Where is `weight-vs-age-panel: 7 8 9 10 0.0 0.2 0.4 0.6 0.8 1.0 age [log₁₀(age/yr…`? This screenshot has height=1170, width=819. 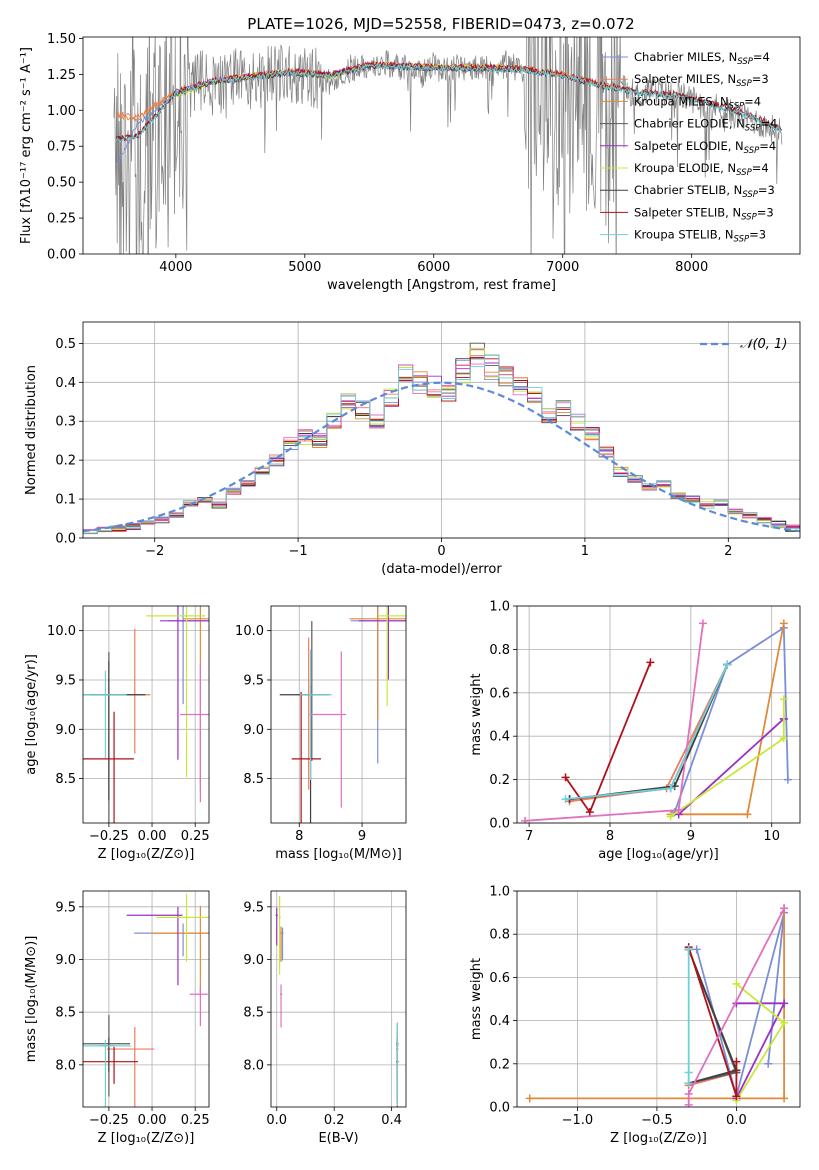
weight-vs-age-panel: 7 8 9 10 0.0 0.2 0.4 0.6 0.8 1.0 age [log₁₀(age/yr… is located at coordinates (635, 731).